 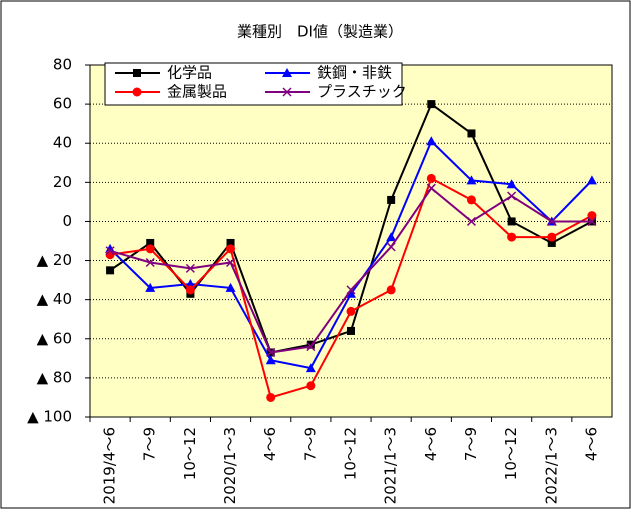 I want to click on x-tick-label: 2019/4～6, so click(x=110, y=465).